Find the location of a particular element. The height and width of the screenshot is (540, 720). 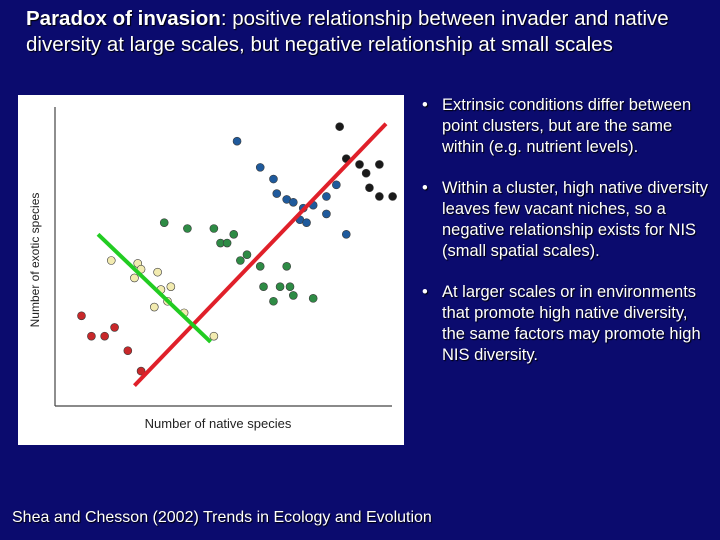

x-axis-label: Number of native species is located at coordinates (218, 423).